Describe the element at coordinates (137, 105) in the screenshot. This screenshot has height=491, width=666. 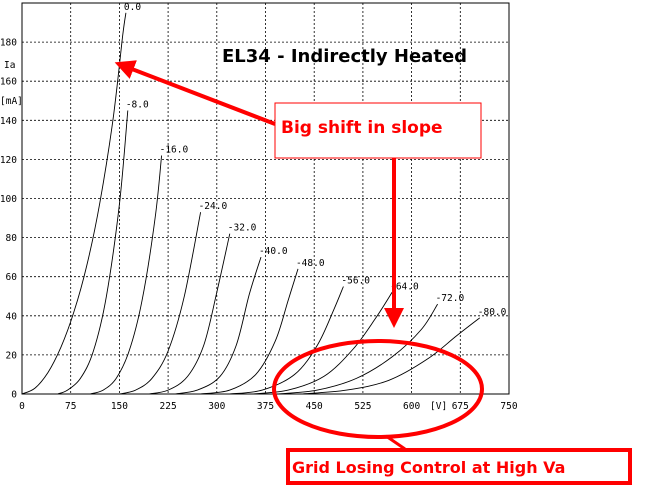
I see `curve-label: -8.0` at that location.